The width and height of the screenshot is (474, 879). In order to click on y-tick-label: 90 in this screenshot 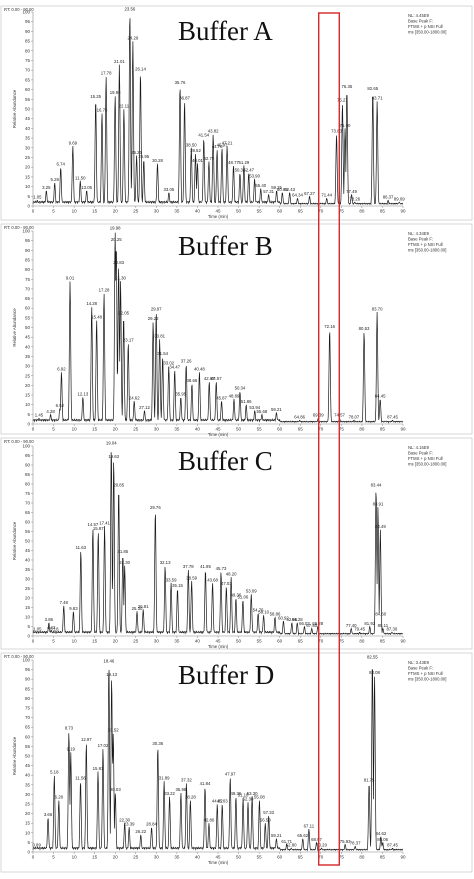, I will do `click(28, 679)`.